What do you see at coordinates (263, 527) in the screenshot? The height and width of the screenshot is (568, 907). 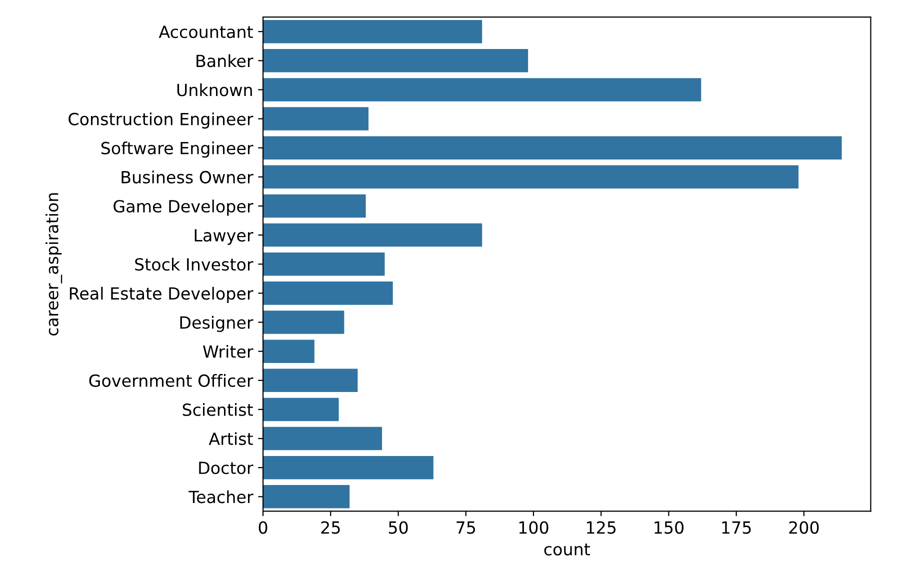 I see `x-tick-label: 0` at bounding box center [263, 527].